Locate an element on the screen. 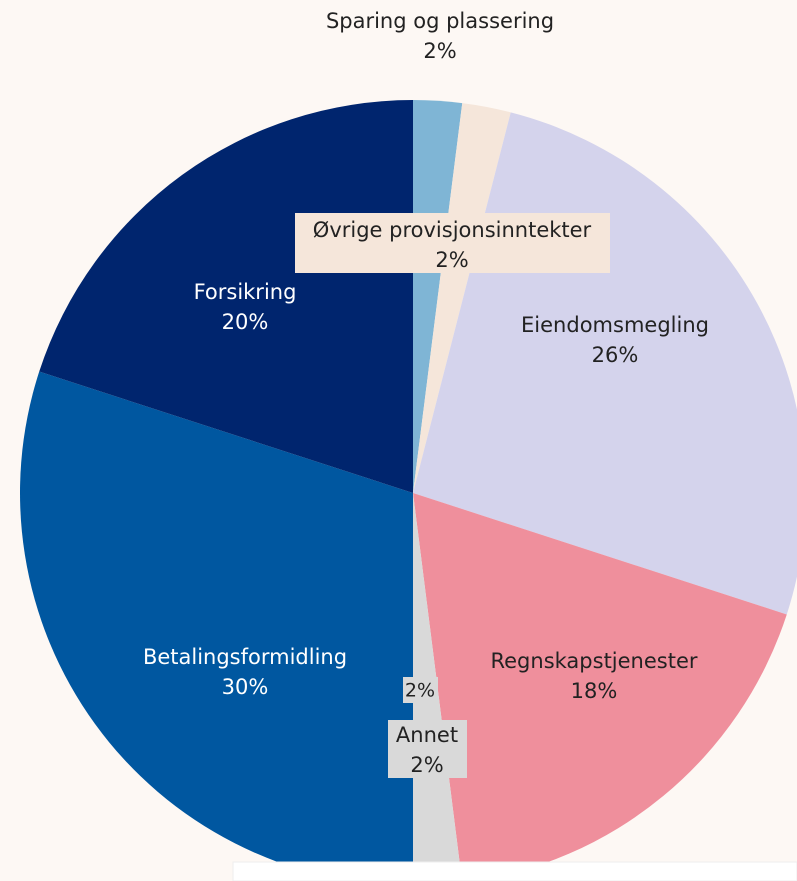 The image size is (797, 881). value-label: 26% is located at coordinates (615, 355).